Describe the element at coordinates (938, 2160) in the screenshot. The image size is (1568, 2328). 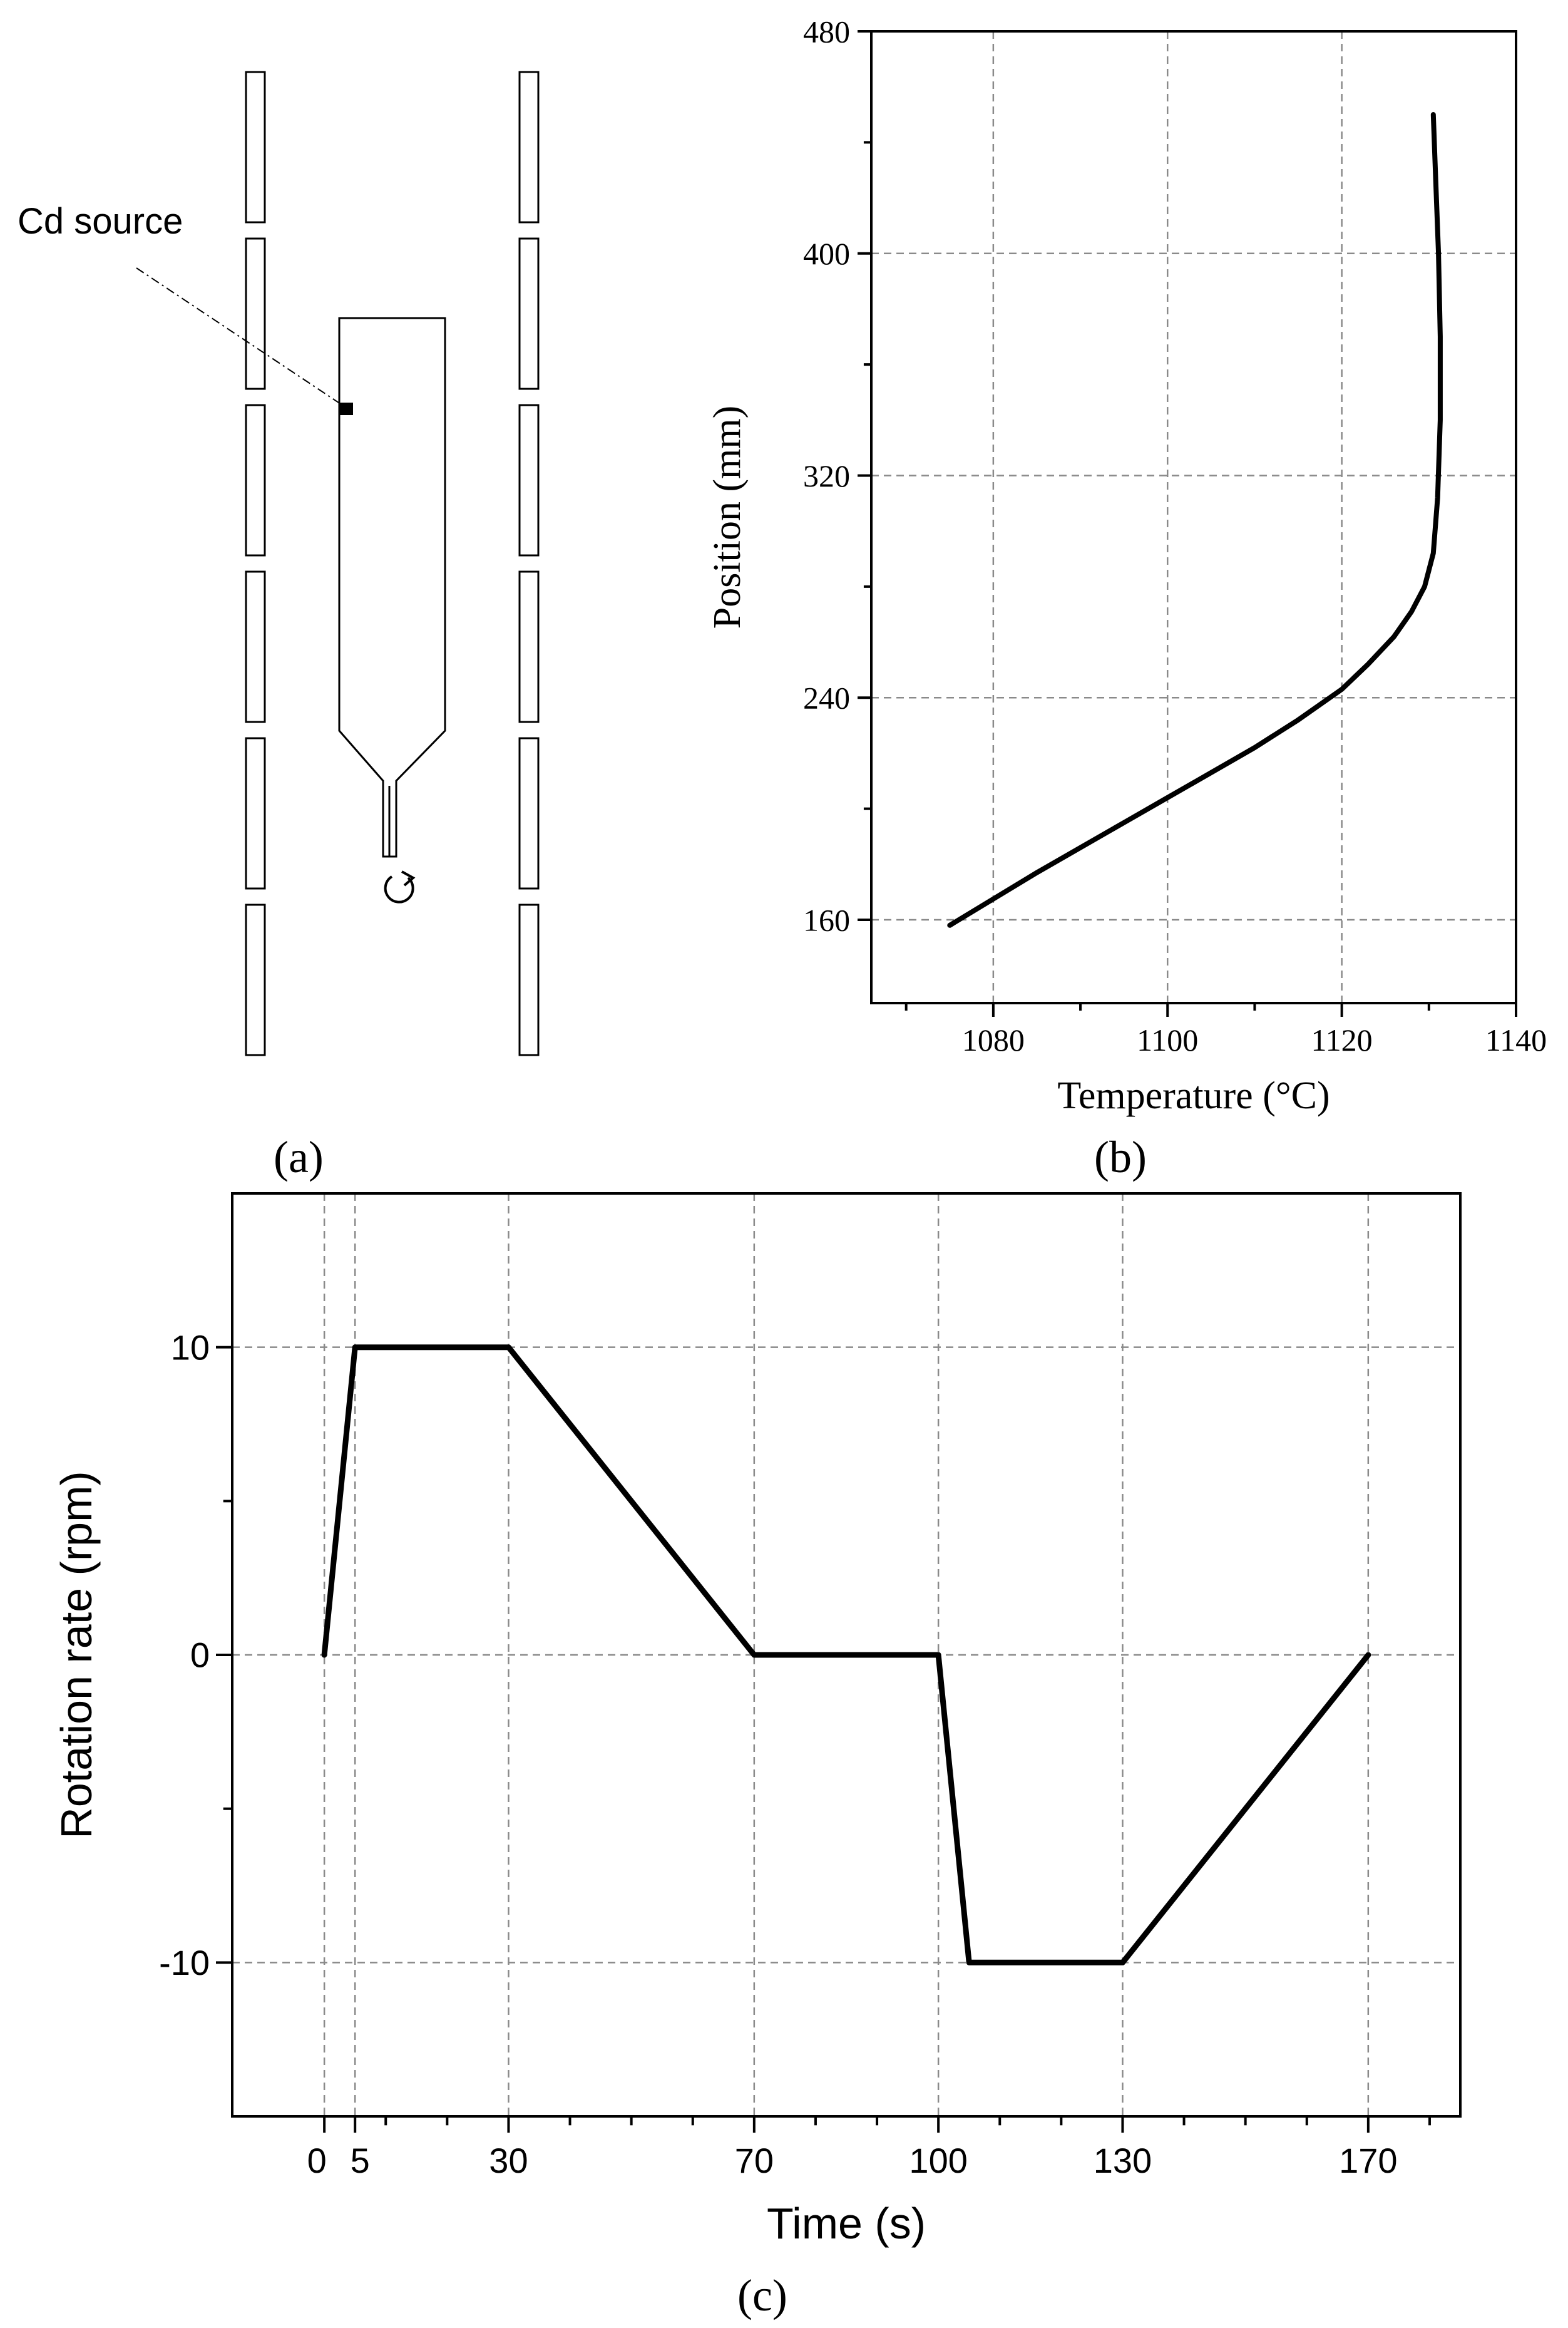
I see `c-xtick-label: 100` at that location.